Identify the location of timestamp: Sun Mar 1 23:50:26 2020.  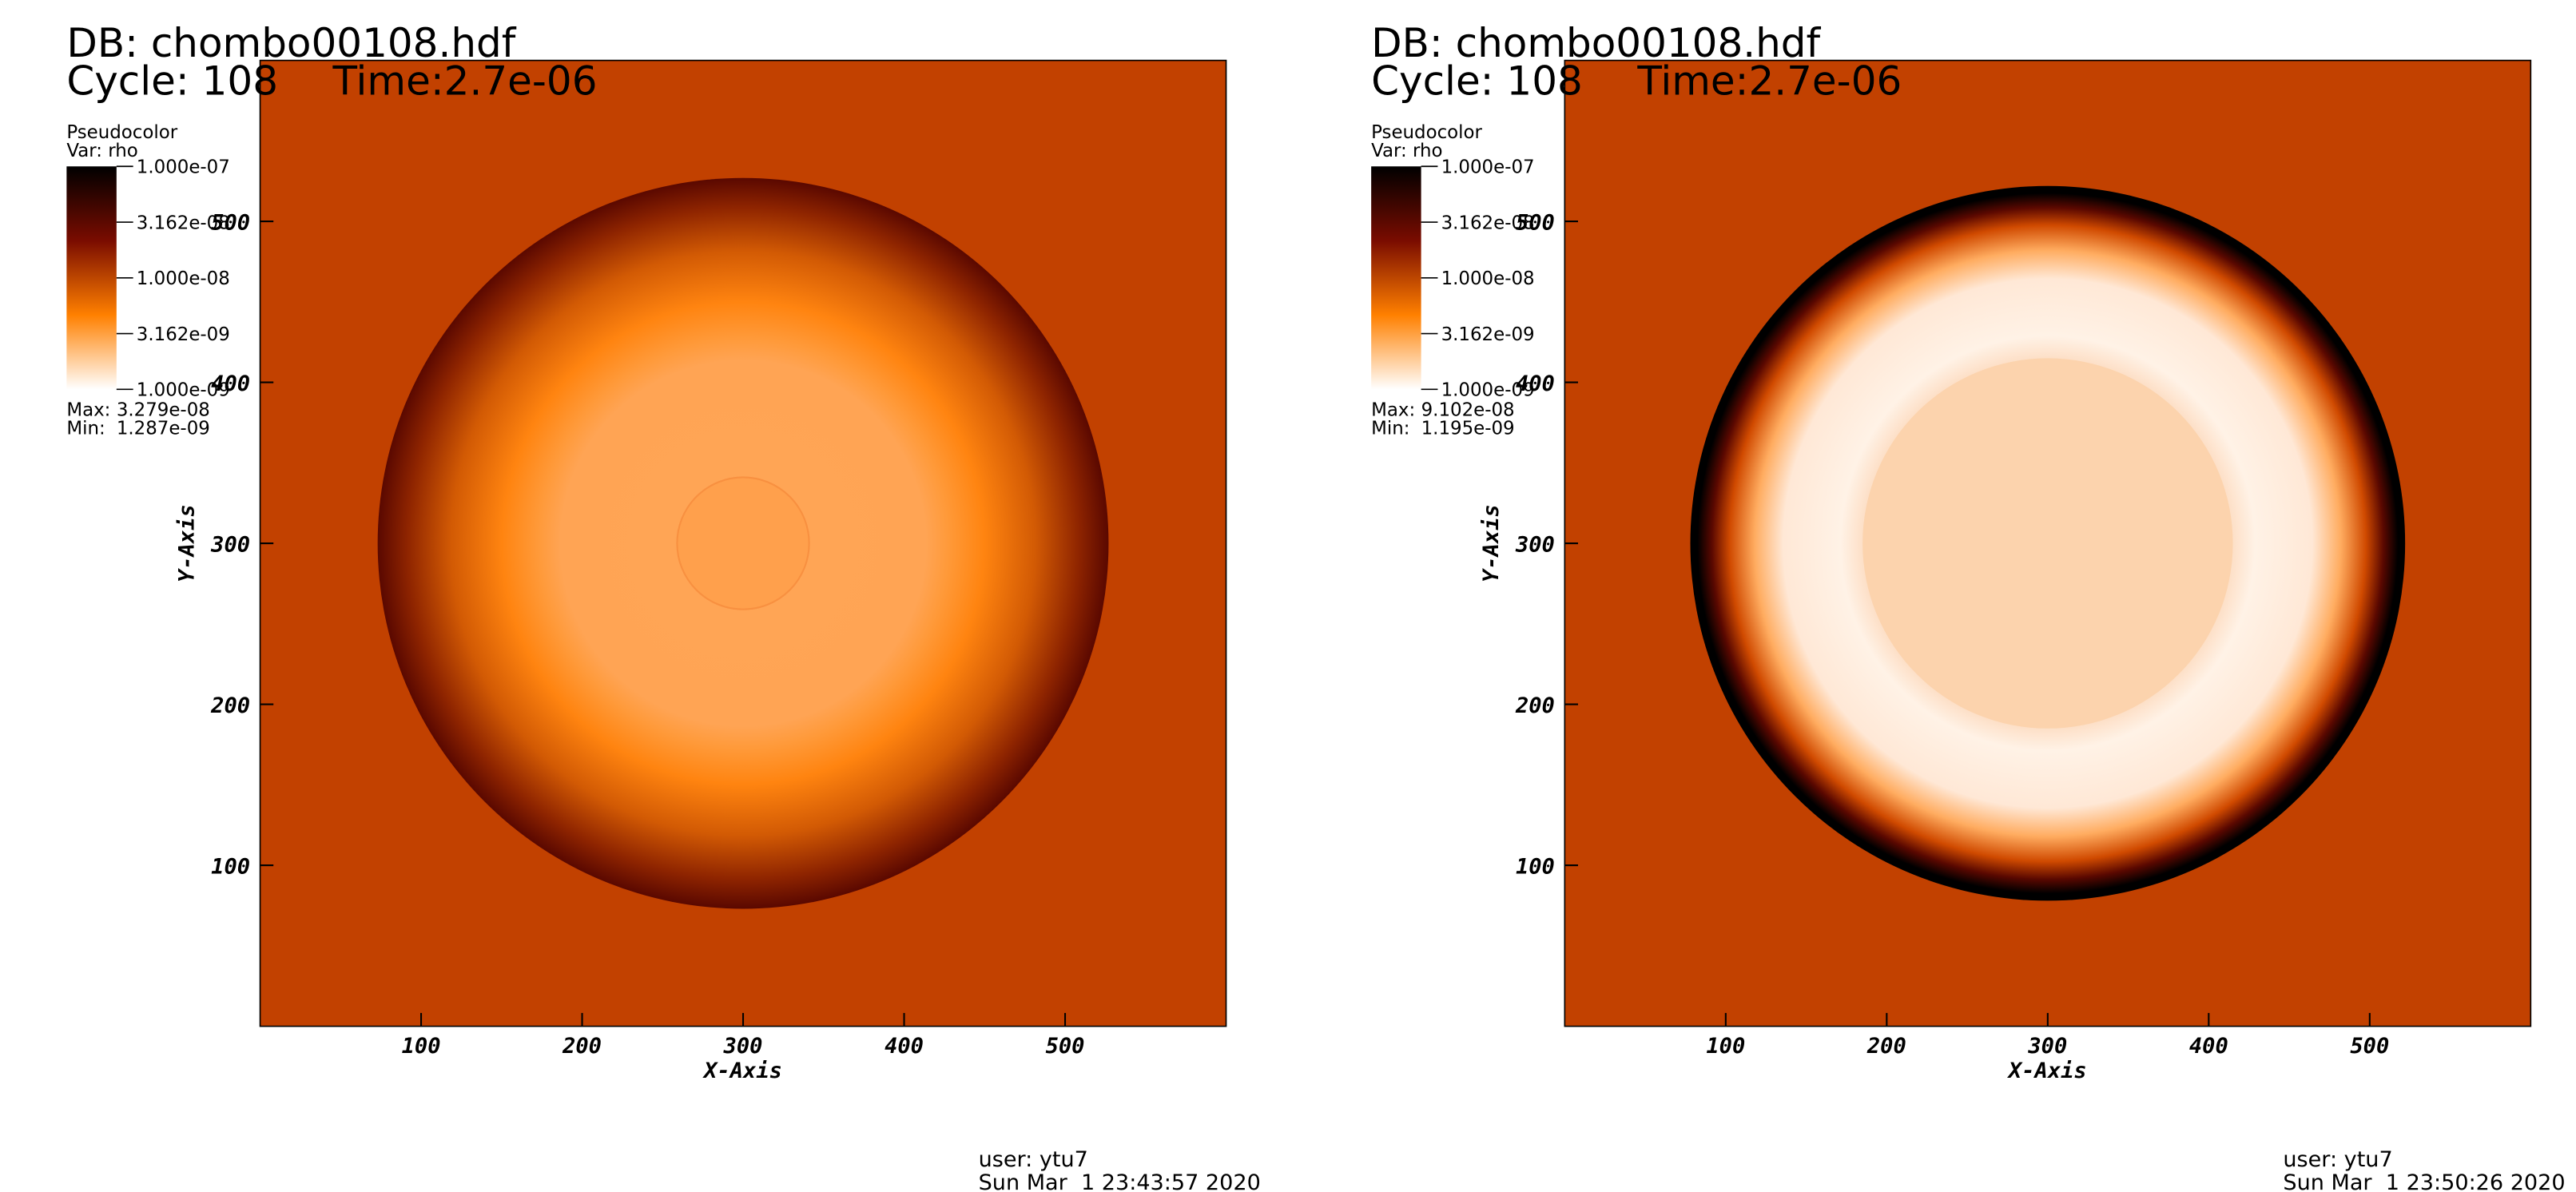
(2424, 1181).